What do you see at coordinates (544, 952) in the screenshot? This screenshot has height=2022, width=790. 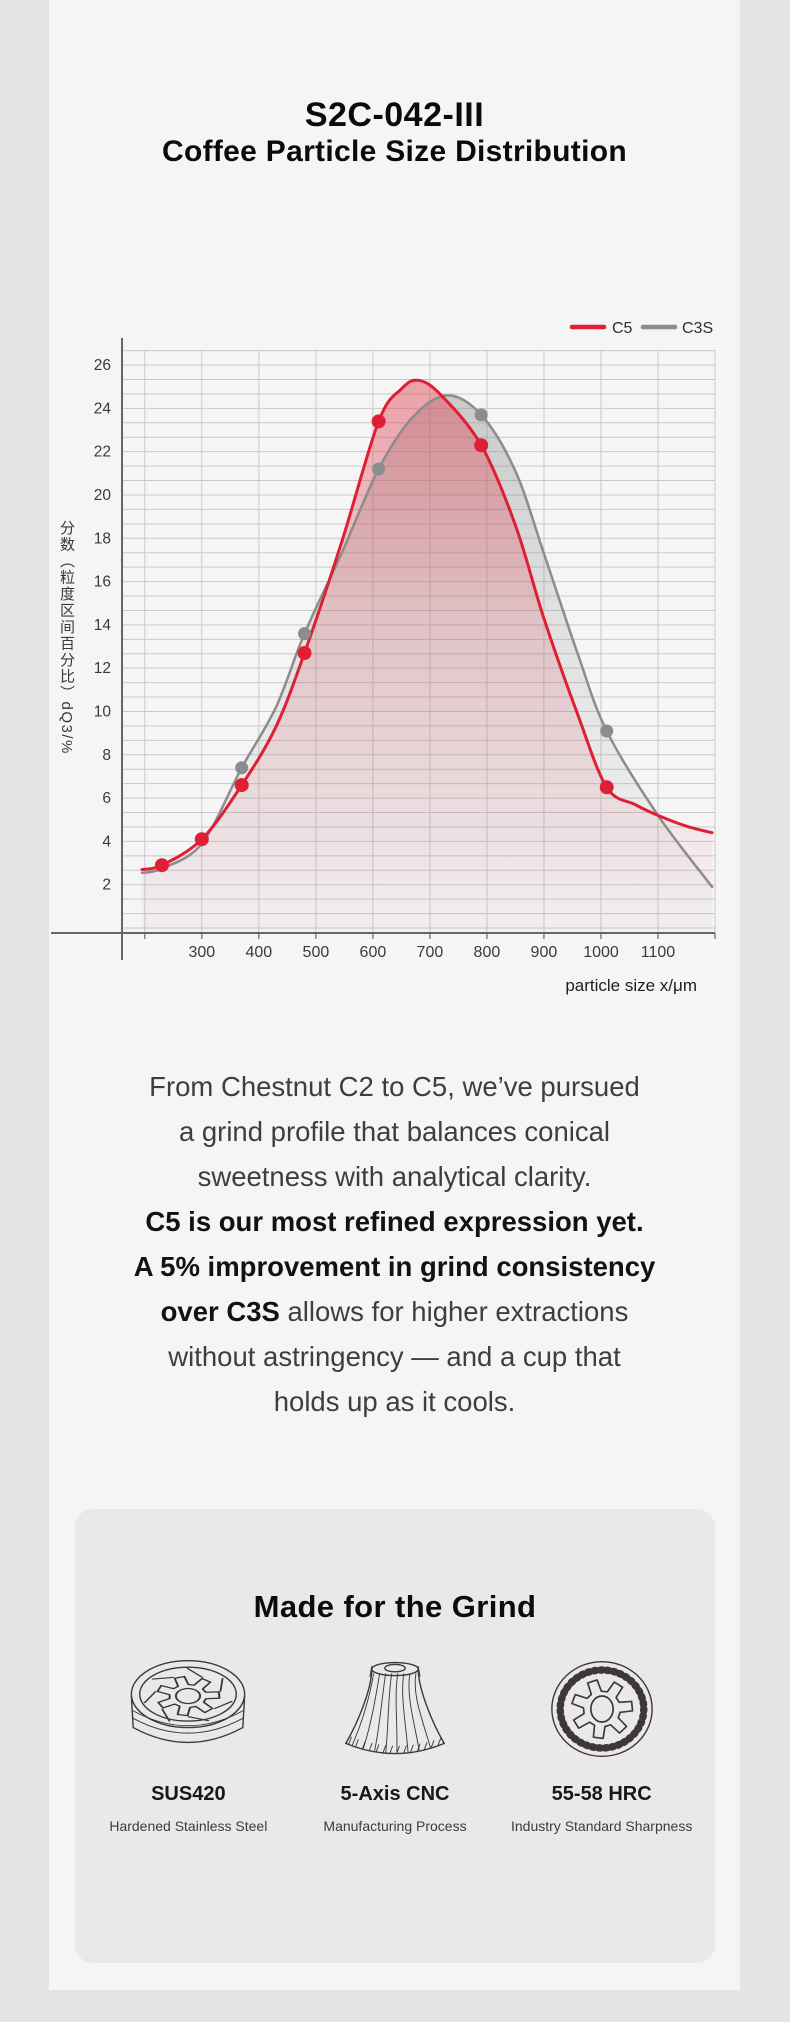 I see `svg-text: 900` at bounding box center [544, 952].